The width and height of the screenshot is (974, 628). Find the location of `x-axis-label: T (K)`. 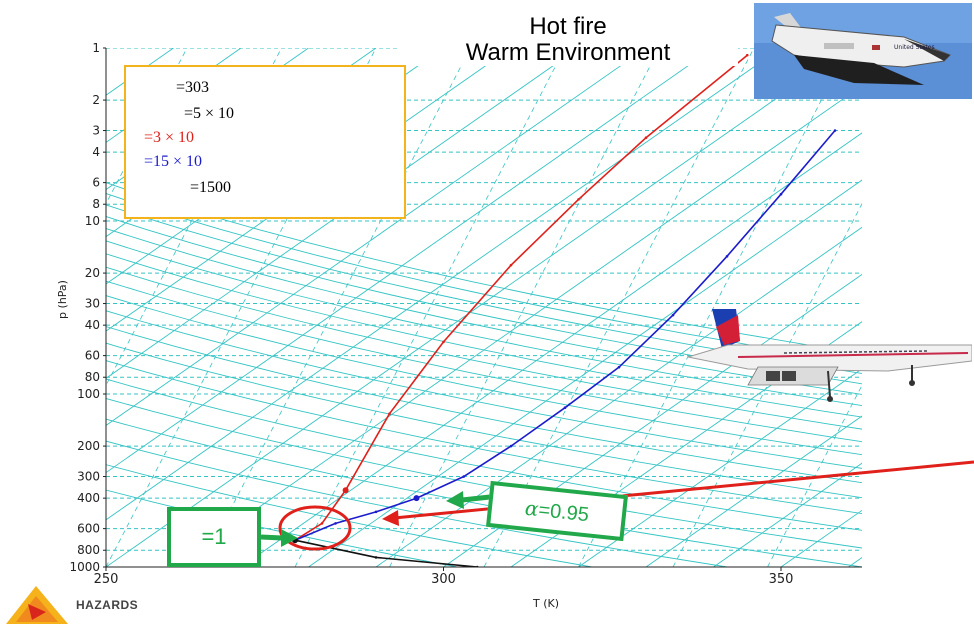

x-axis-label: T (K) is located at coordinates (545, 603).